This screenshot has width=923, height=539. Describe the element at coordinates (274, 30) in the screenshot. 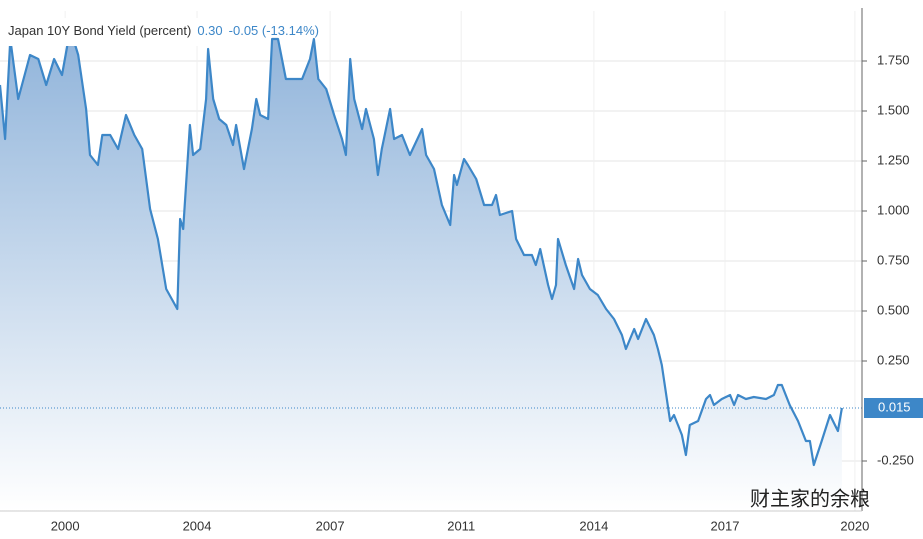

I see `change-value: -0.05 (-13.14%)` at that location.